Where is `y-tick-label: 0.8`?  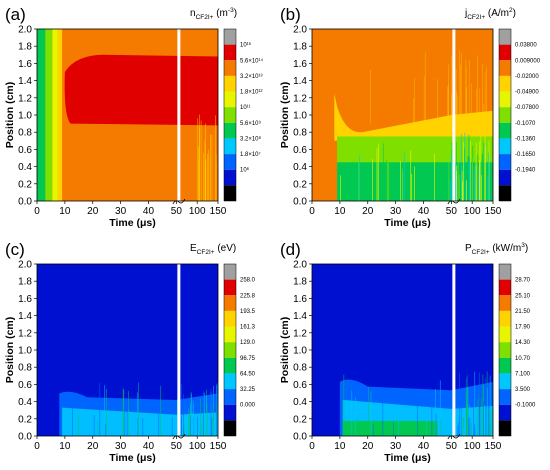 y-tick-label: 0.8 is located at coordinates (25, 133).